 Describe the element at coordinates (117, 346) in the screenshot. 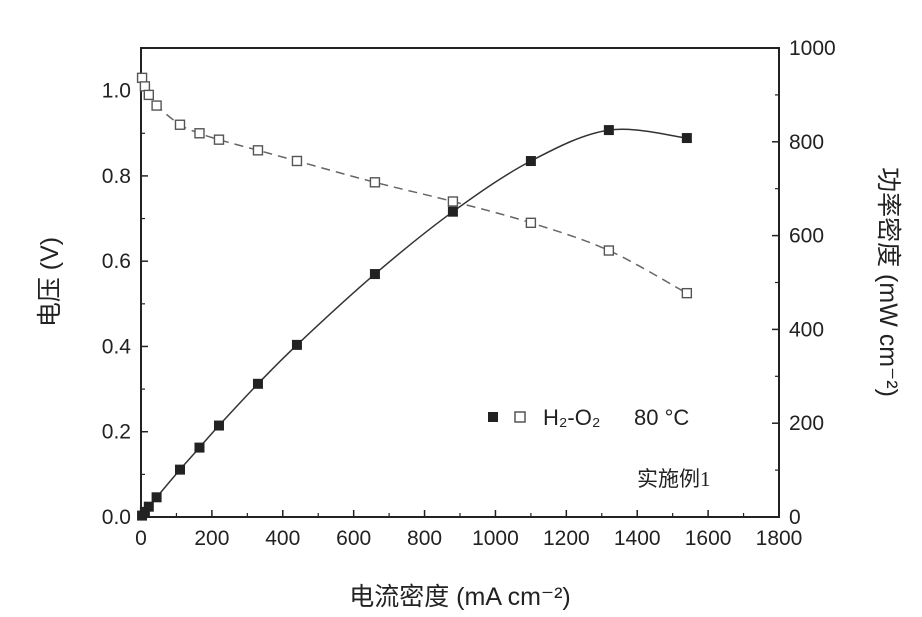

I see `y-left-tick-label: 0.4` at that location.